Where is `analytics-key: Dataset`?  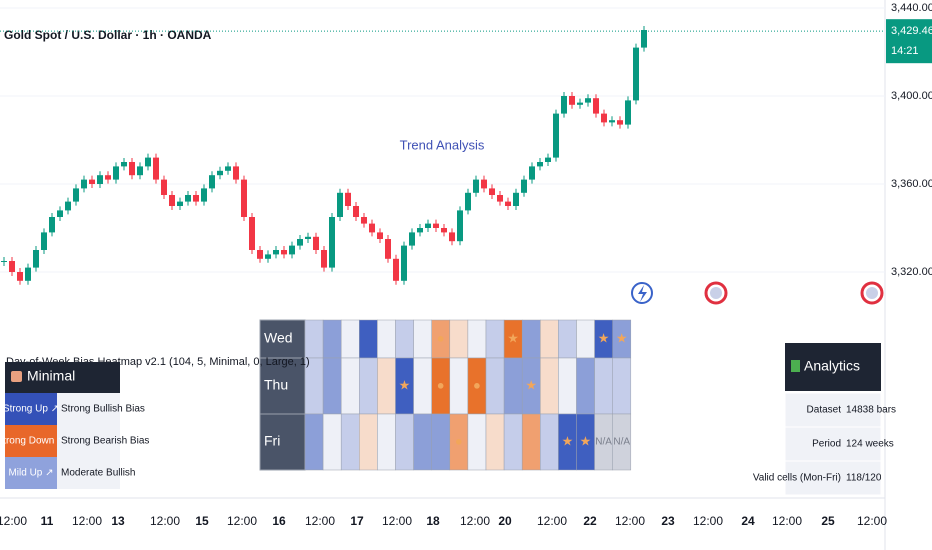
analytics-key: Dataset is located at coordinates (824, 410).